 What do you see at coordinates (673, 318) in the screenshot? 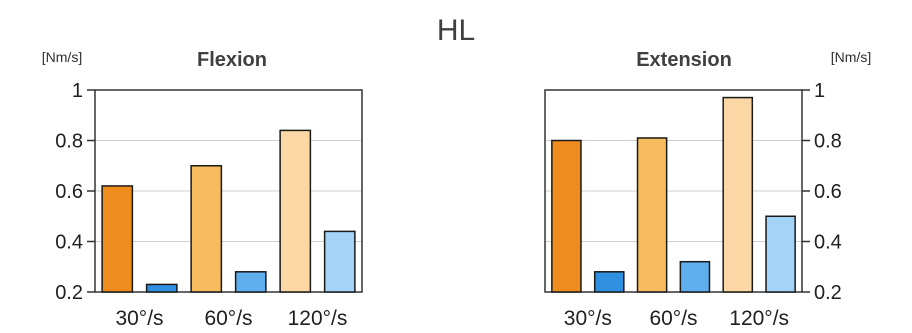
I see `extension-category-label: 60°/s` at bounding box center [673, 318].